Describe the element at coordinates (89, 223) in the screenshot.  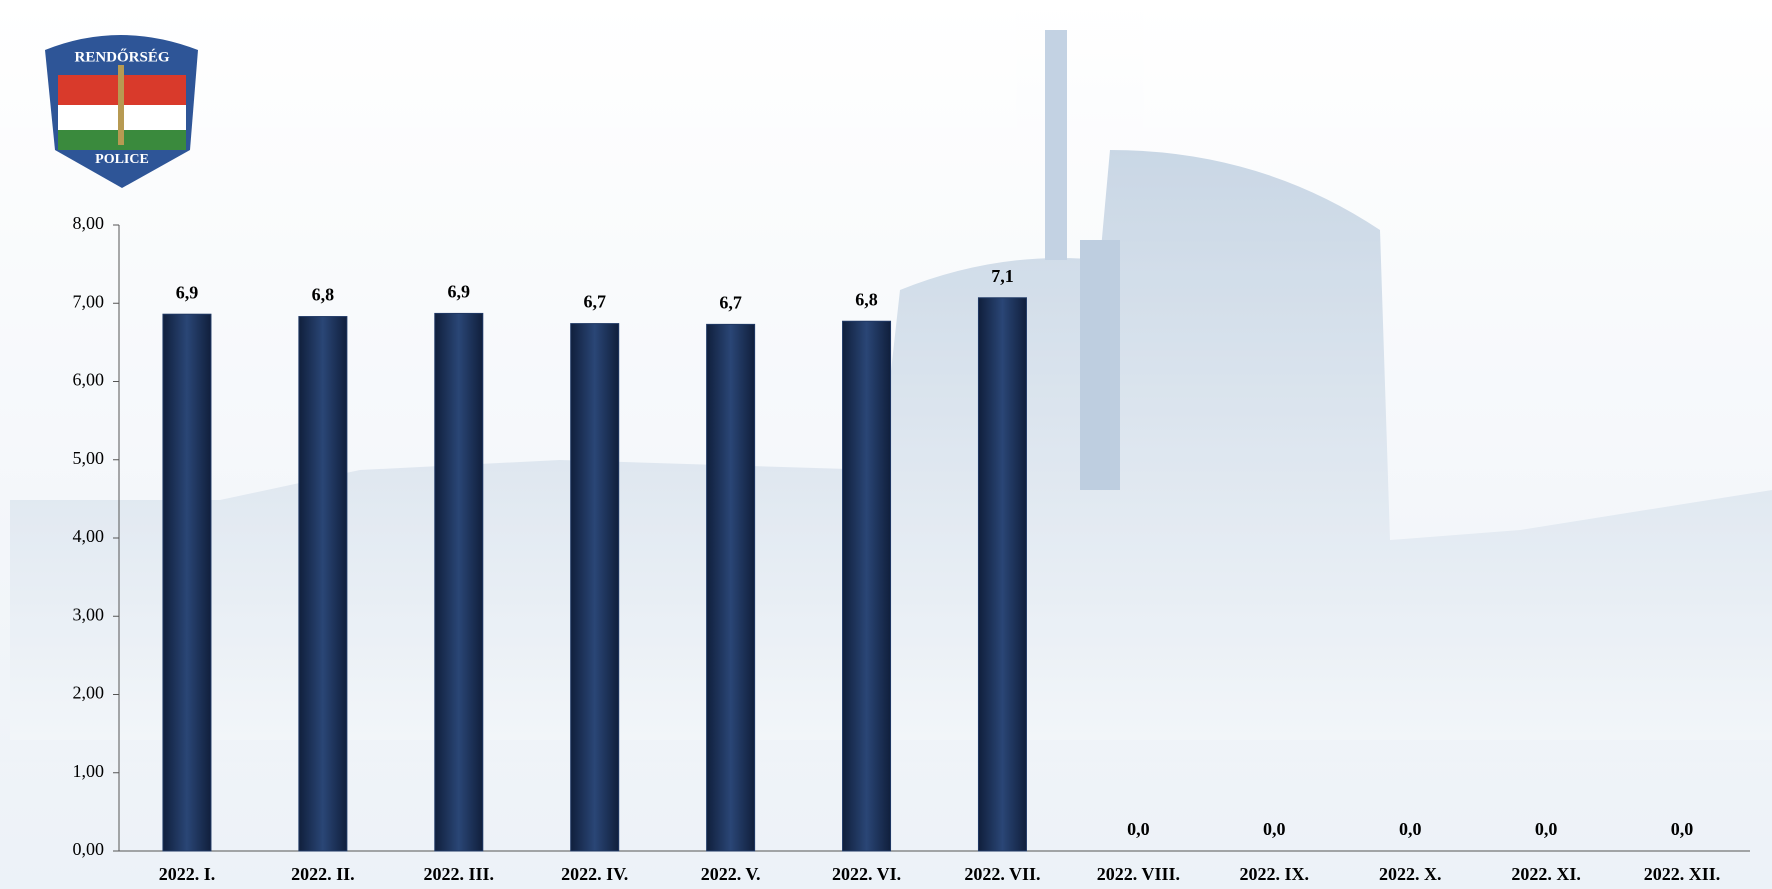
I see `y-tick-label: 8,00` at that location.